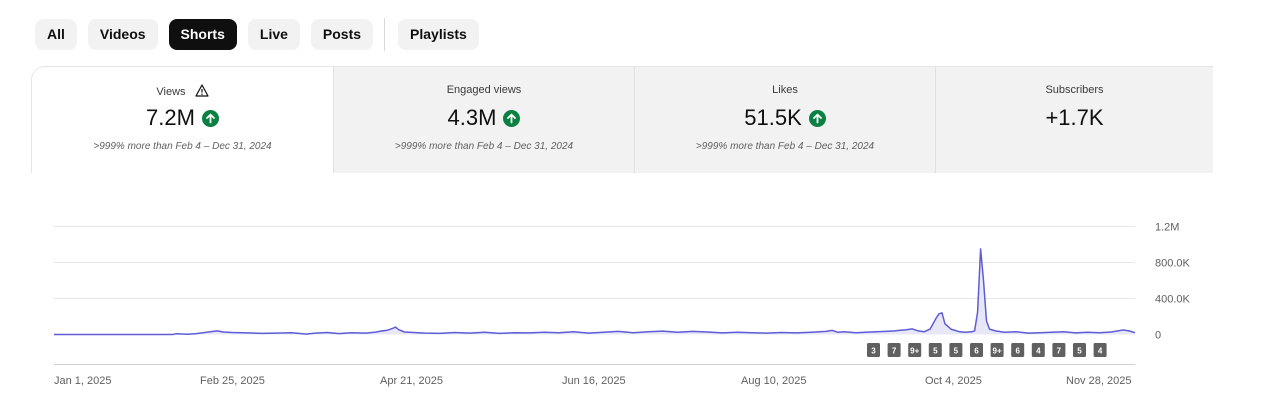 The image size is (1262, 413). I want to click on y-tick-label: 400.0K, so click(1173, 300).